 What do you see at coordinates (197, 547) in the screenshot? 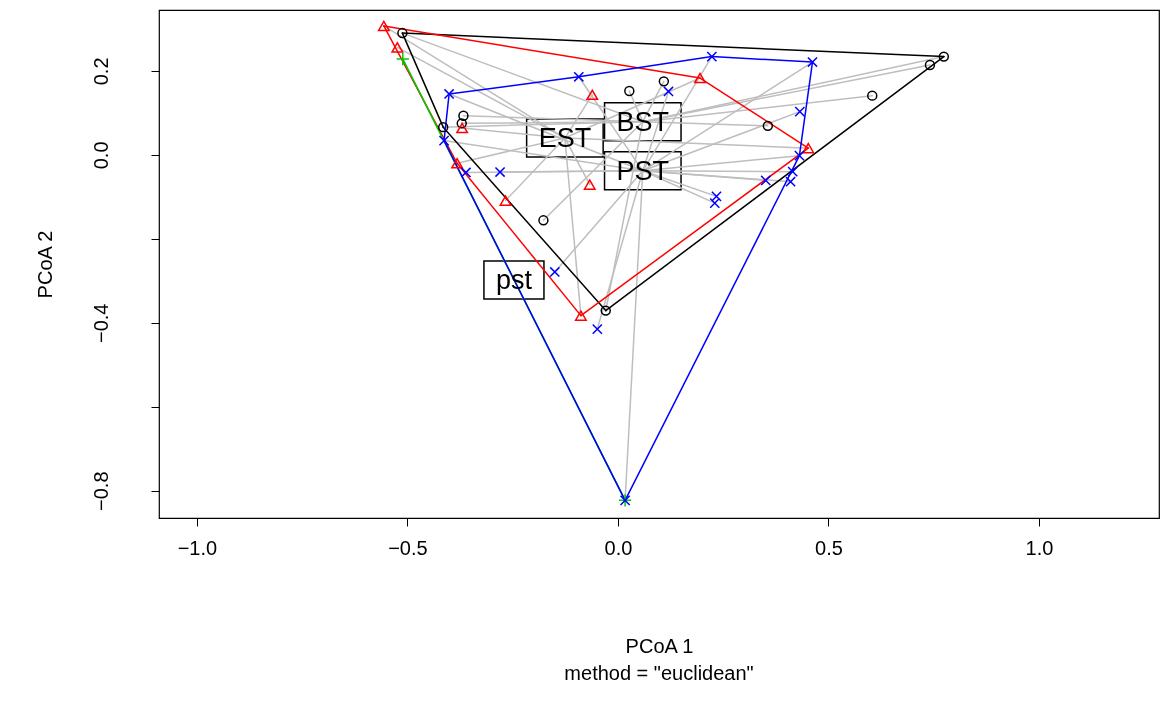
I see `x-tick-label: −1.0` at bounding box center [197, 547].